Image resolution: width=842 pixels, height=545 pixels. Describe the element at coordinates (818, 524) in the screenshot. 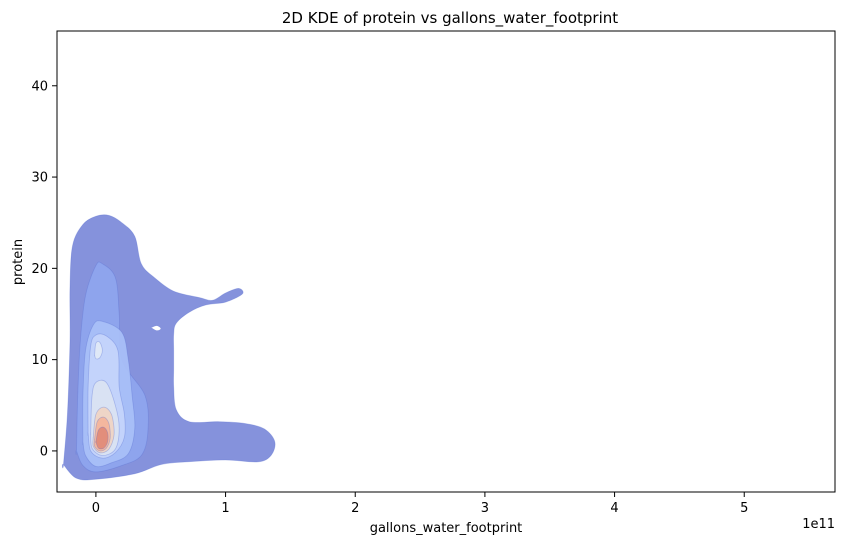

I see `x-offset-label: 1e11` at that location.